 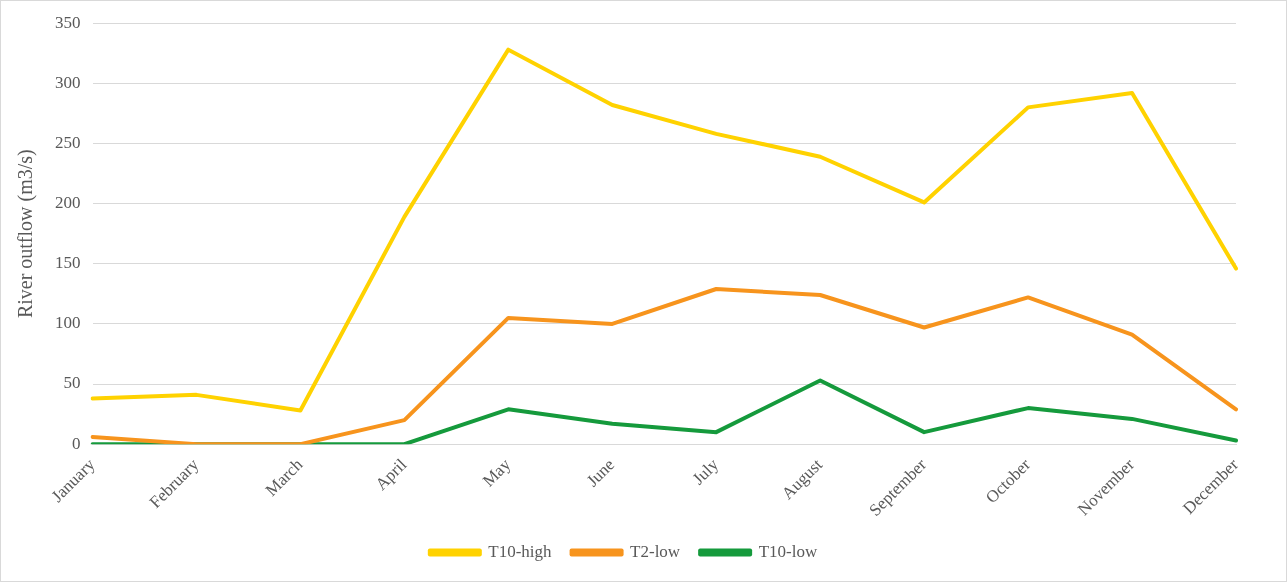 What do you see at coordinates (655, 551) in the screenshot?
I see `legend-label: T2-low` at bounding box center [655, 551].